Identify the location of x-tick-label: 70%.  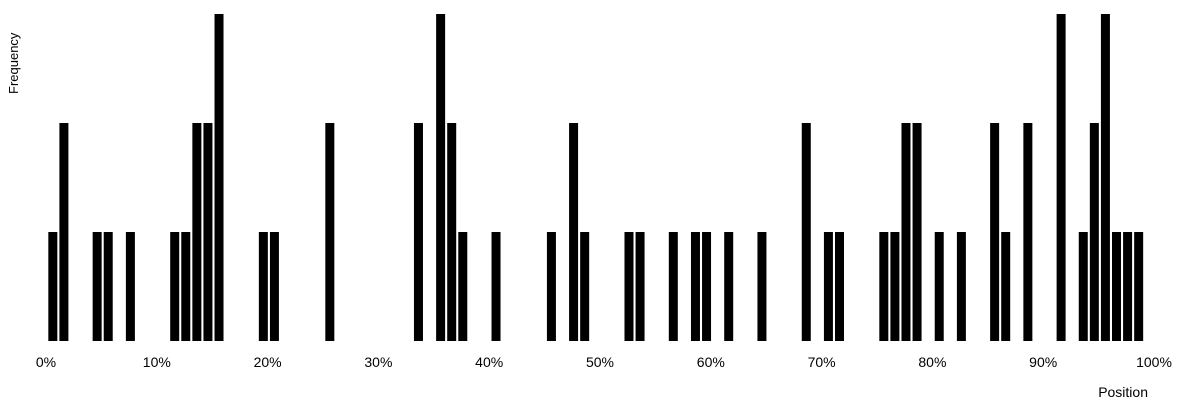
(822, 362).